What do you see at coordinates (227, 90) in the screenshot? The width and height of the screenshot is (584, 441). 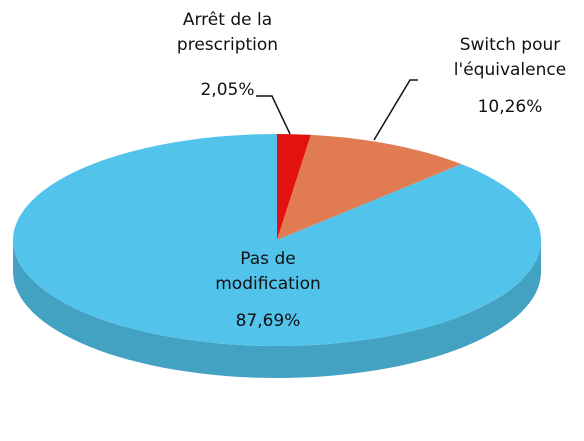 I see `value-label: 2,05%` at bounding box center [227, 90].